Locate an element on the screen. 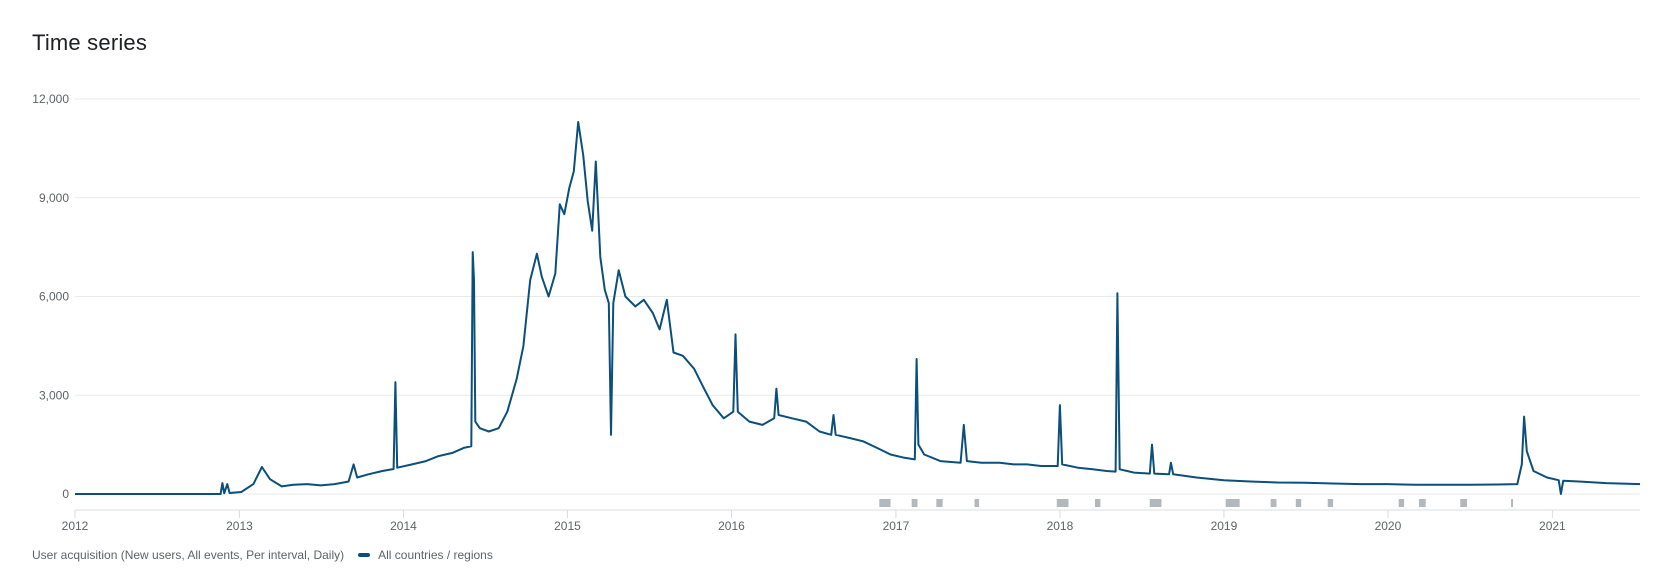  x-tick-label: 2019 is located at coordinates (1224, 526).